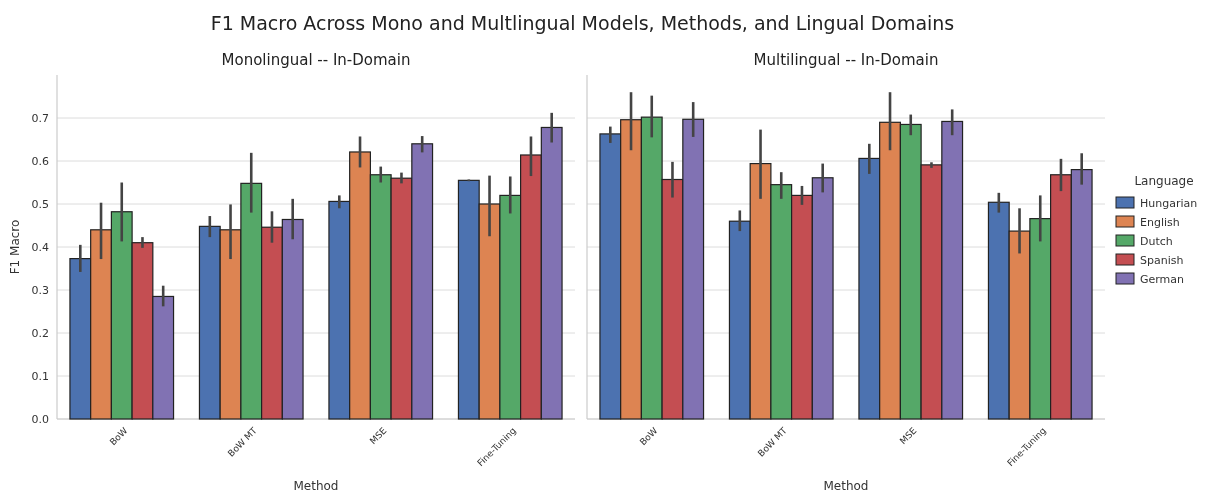  Describe the element at coordinates (40, 161) in the screenshot. I see `y-tick-label: 0.6` at that location.